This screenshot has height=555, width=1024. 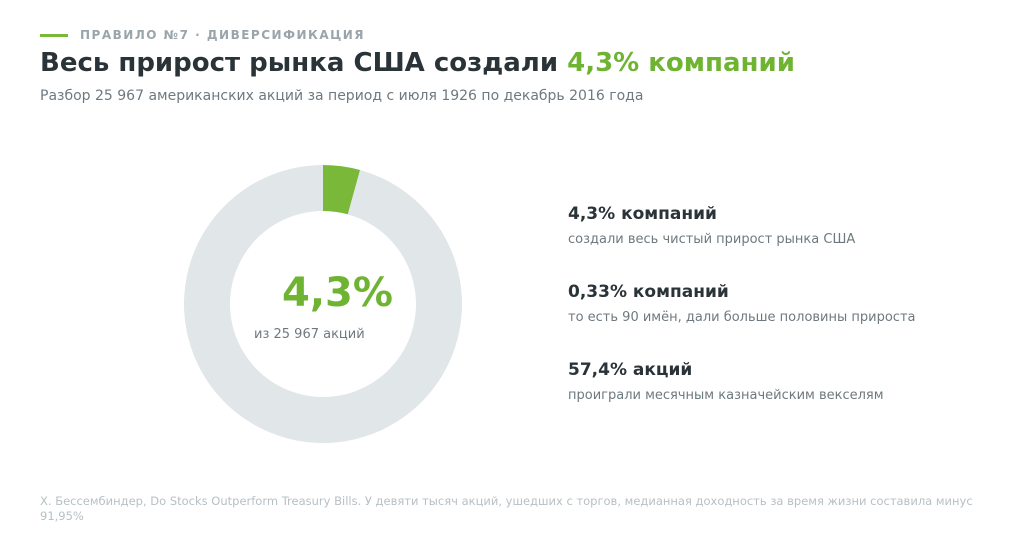 What do you see at coordinates (681, 63) in the screenshot?
I see `title-accent: 4,3% компаний` at bounding box center [681, 63].